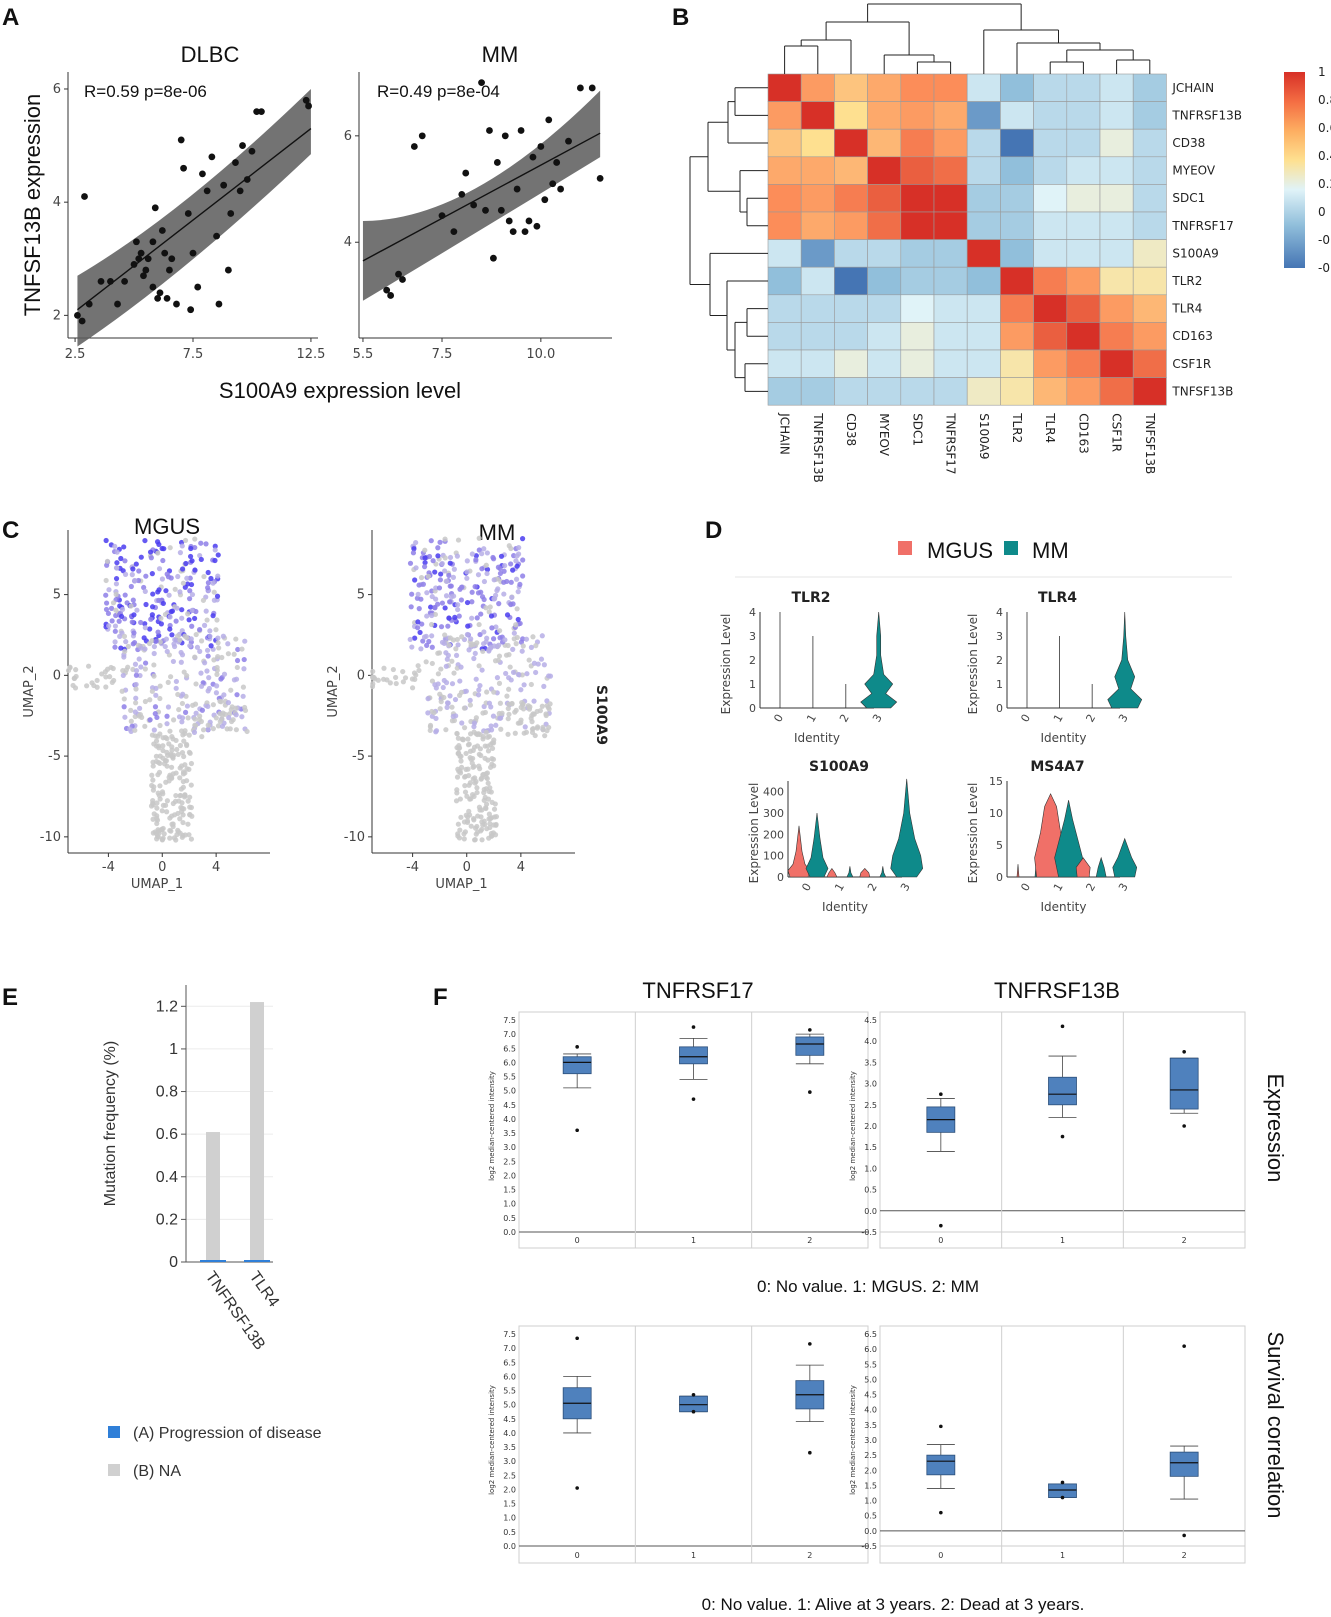 This screenshot has width=1331, height=1617. I want to click on y-tick-label: 2, so click(999, 660).